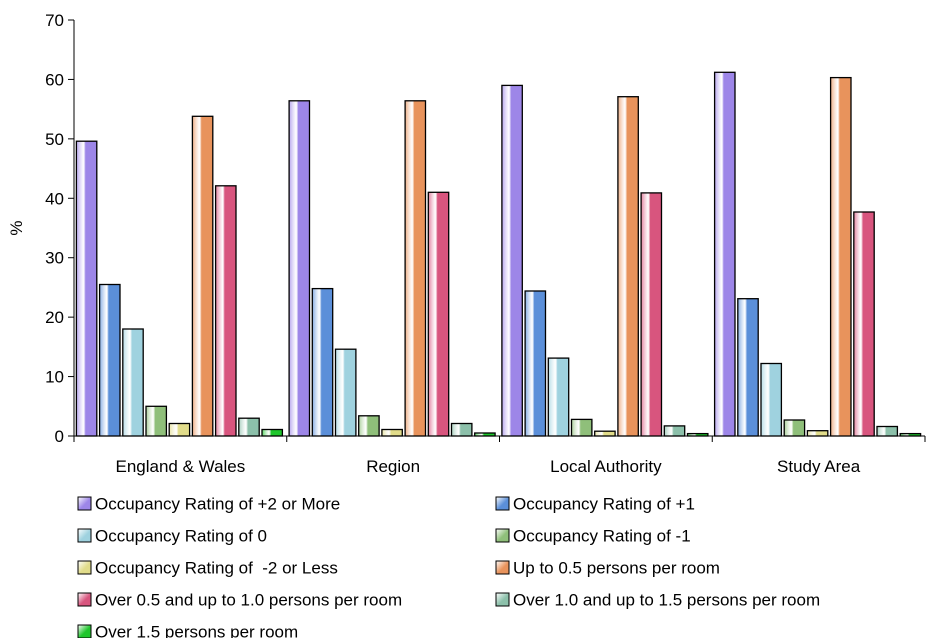 The width and height of the screenshot is (931, 643). I want to click on legend-label: Occupancy Rating of -1, so click(602, 536).